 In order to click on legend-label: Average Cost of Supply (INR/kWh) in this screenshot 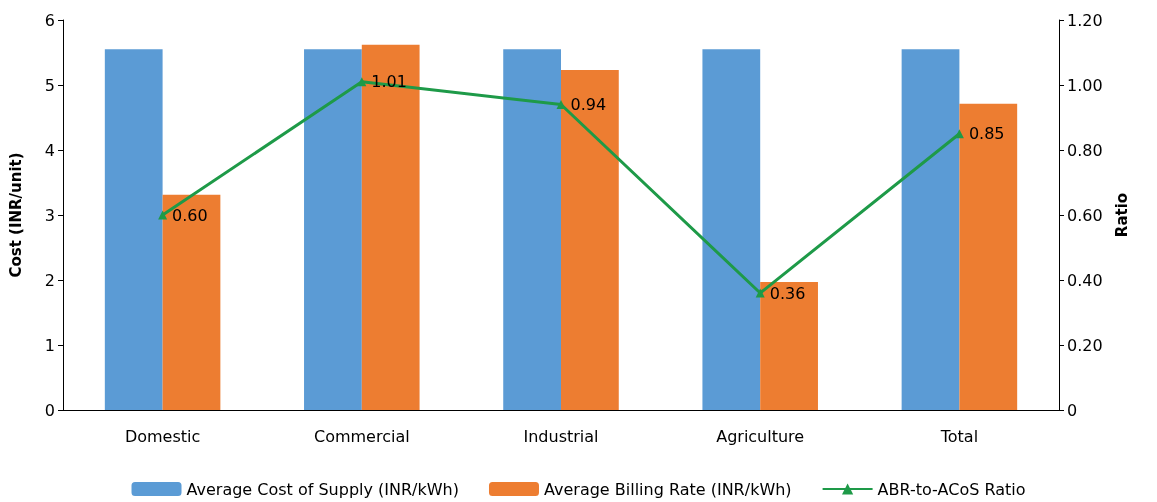, I will do `click(322, 489)`.